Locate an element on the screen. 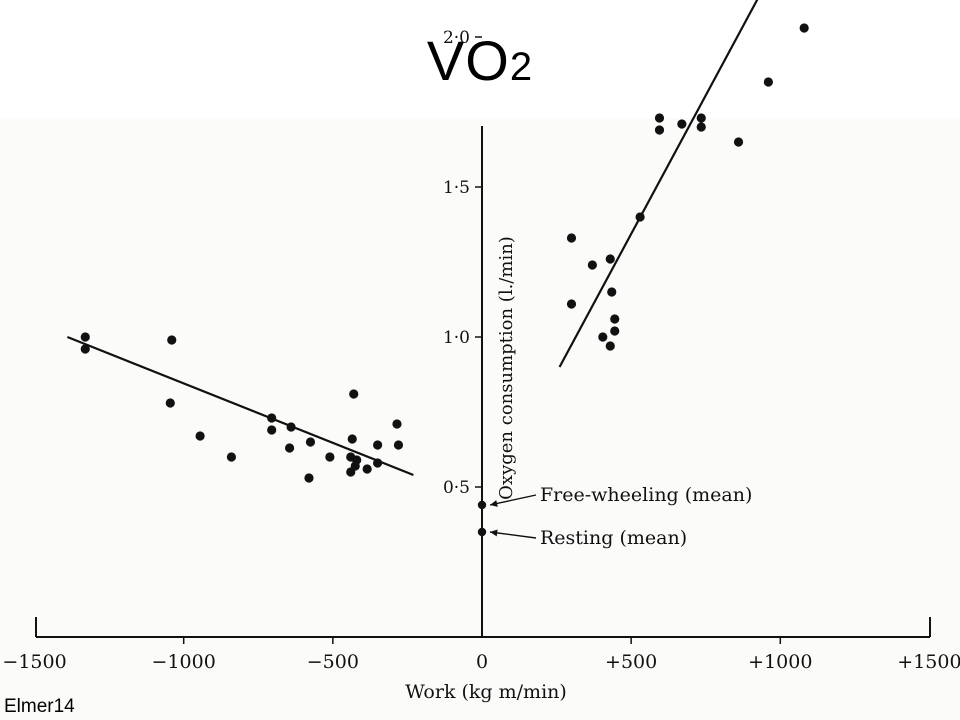 The image size is (960, 720). image-credit: Elmer14 is located at coordinates (39, 706).